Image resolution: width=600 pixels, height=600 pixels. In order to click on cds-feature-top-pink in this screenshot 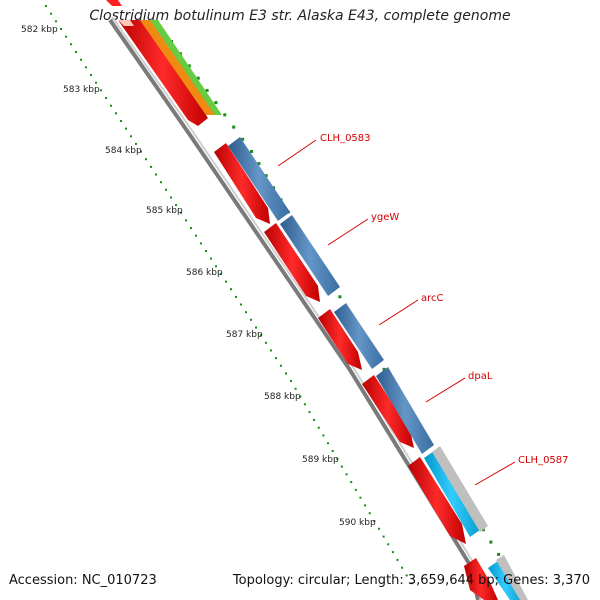, I will do `click(126, 23)`.